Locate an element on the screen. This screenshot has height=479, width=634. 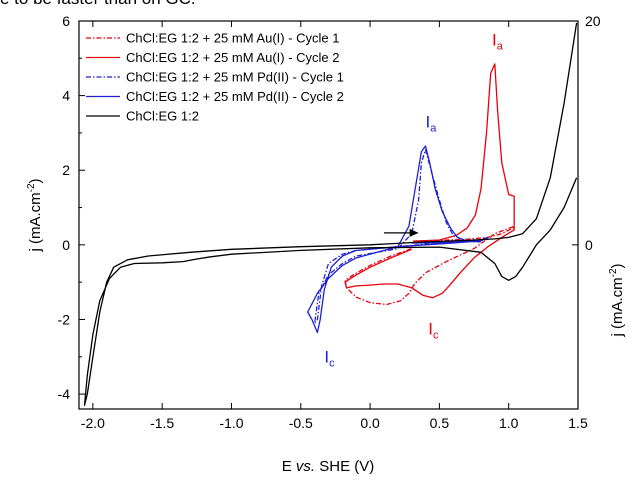
y2-tick-label: 0 is located at coordinates (589, 245).